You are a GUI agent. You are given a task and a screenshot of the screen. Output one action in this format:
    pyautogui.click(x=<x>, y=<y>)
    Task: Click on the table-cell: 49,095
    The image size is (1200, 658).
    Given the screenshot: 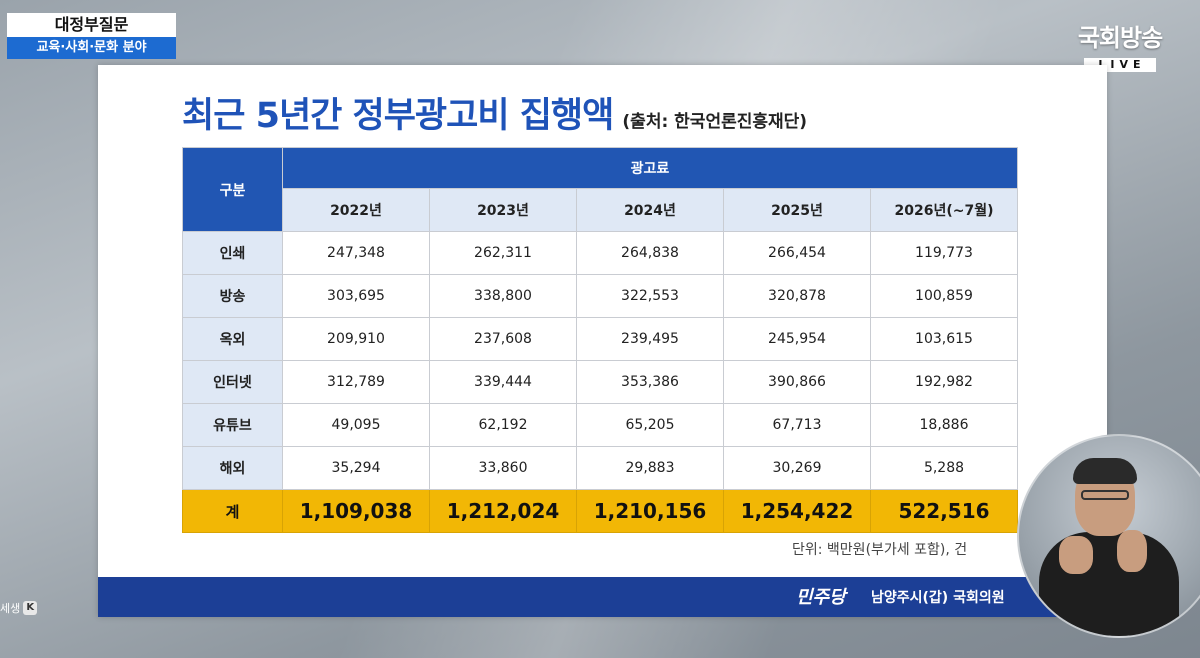 What is the action you would take?
    pyautogui.click(x=356, y=425)
    